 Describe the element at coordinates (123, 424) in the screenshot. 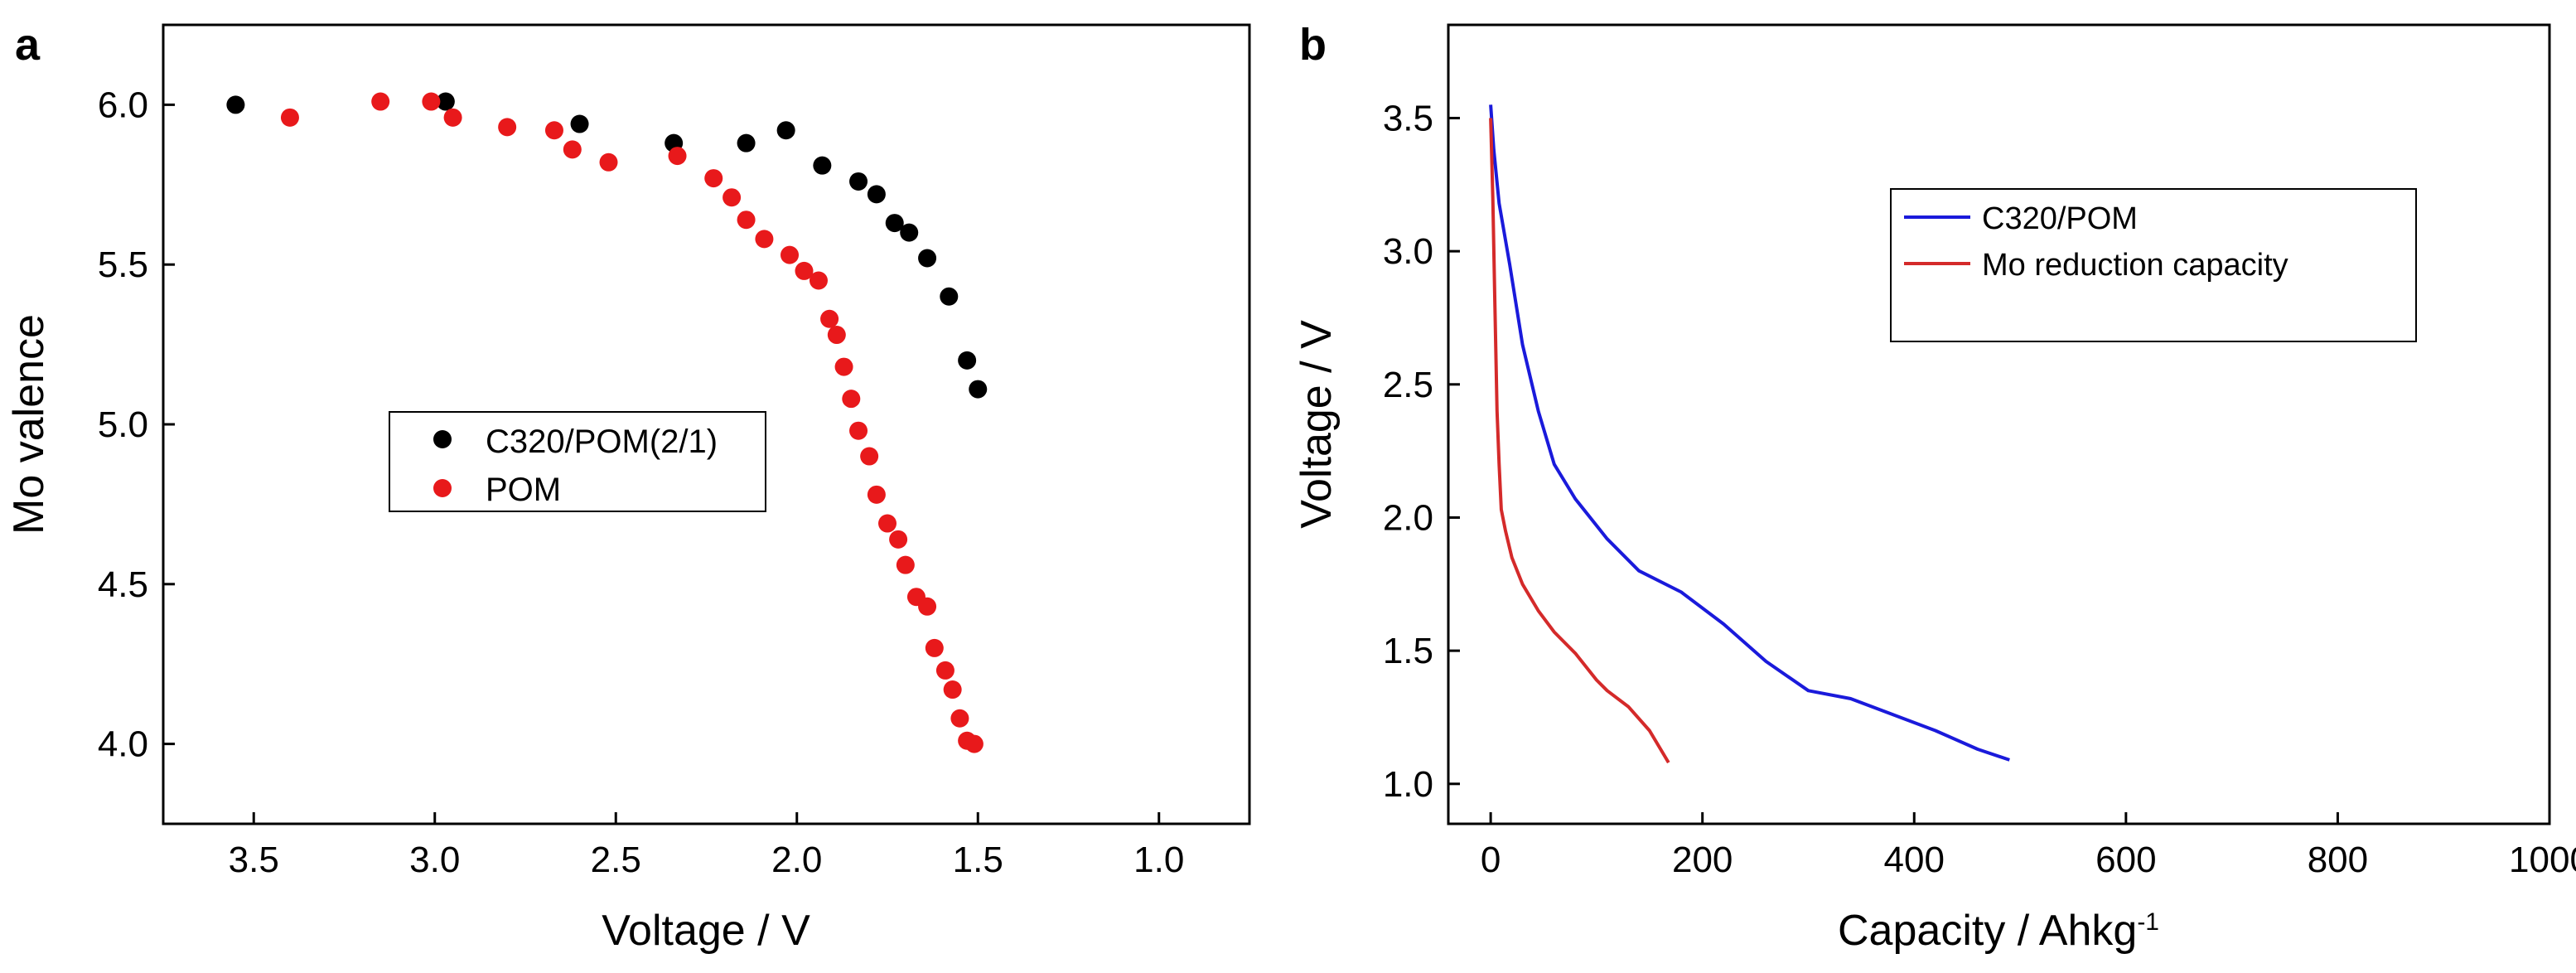

I see `y-tick-label: 5.0` at that location.